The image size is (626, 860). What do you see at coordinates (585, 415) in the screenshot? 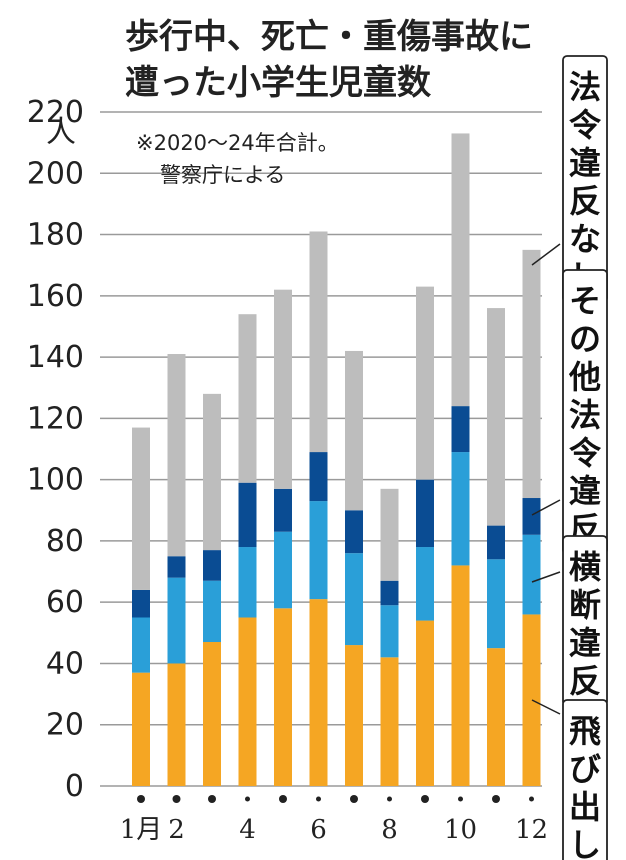
I see `legend-label-sonota: その他法令違反` at bounding box center [585, 415].